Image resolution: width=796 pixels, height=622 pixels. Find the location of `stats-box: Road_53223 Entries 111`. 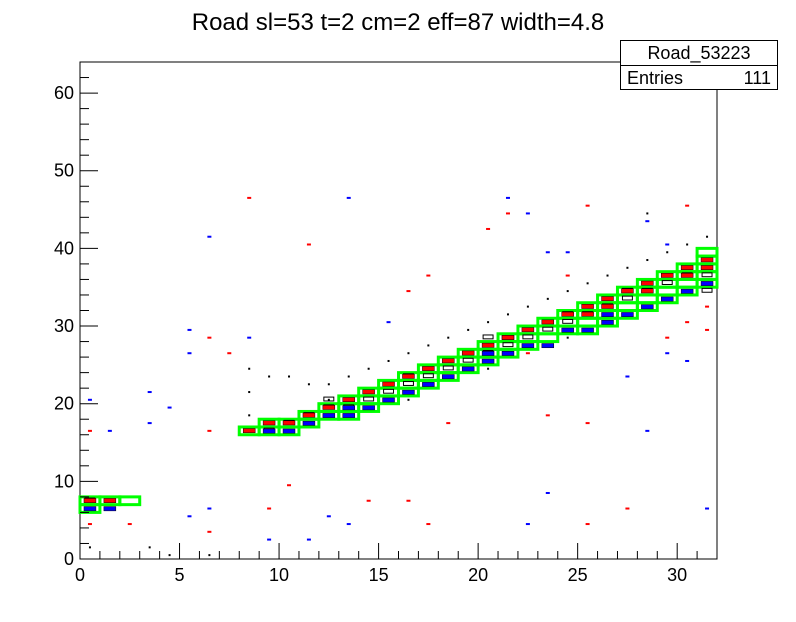

stats-box: Road_53223 Entries 111 is located at coordinates (699, 65).